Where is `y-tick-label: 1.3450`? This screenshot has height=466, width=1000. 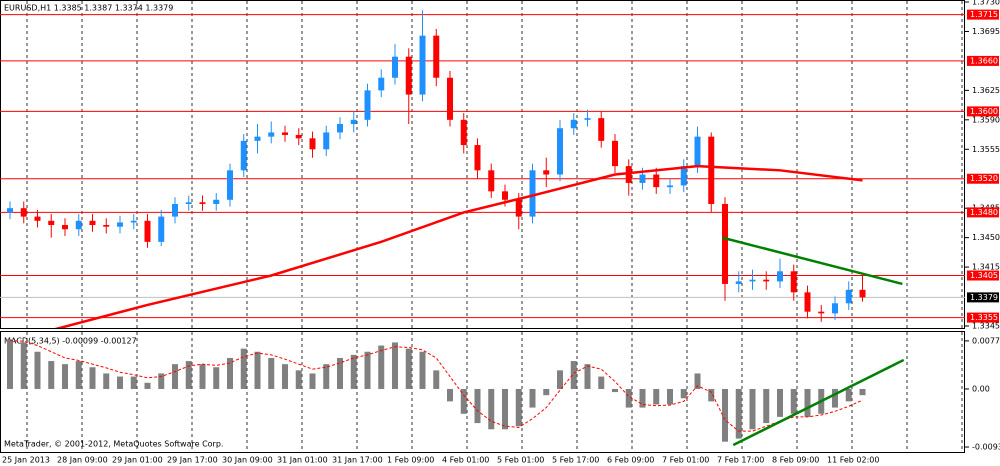
y-tick-label: 1.3450 is located at coordinates (986, 237).